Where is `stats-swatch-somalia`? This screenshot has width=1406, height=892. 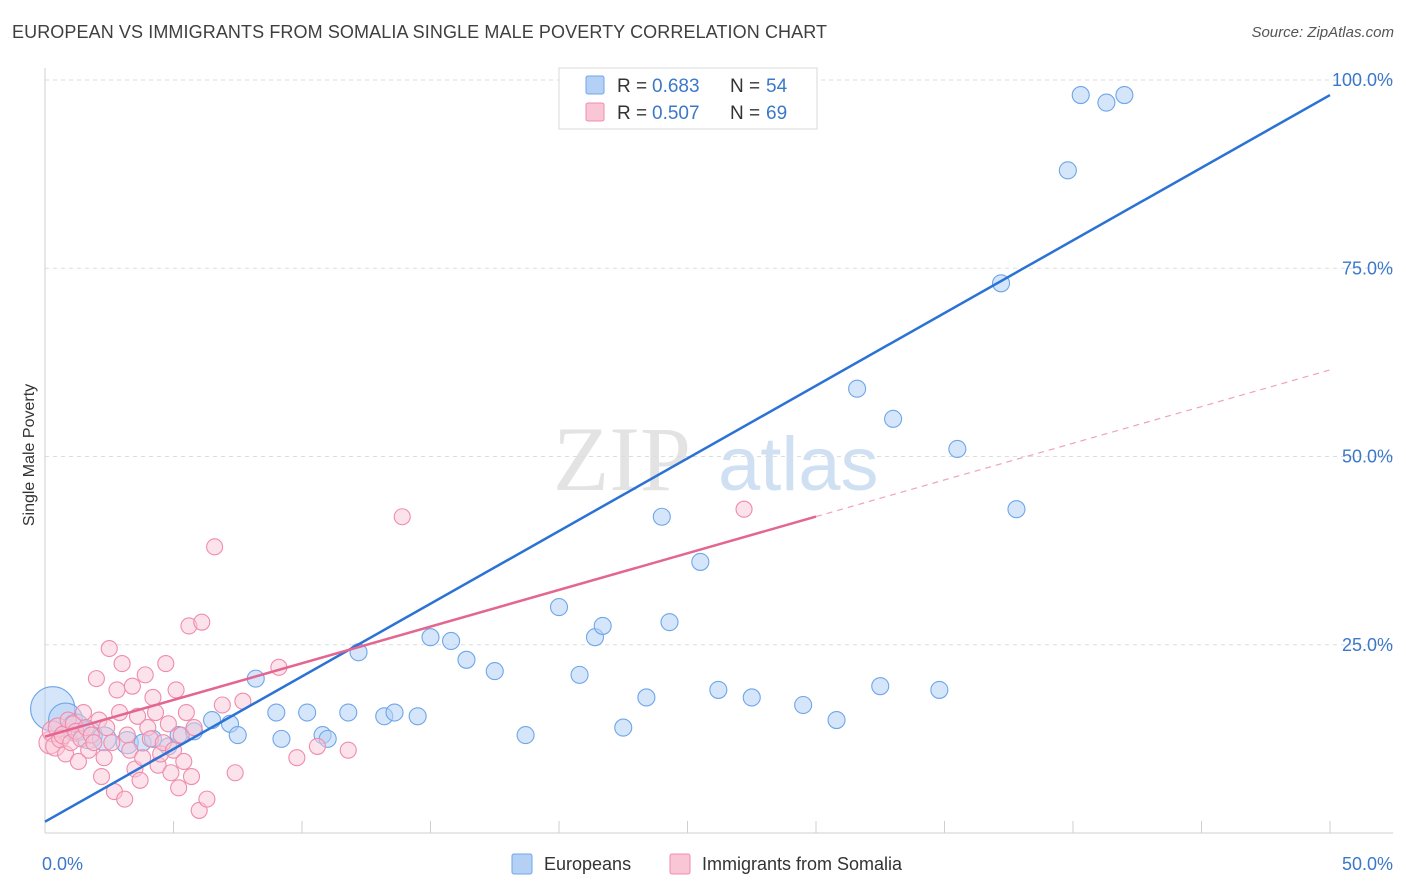
stats-swatch-somalia is located at coordinates (595, 112).